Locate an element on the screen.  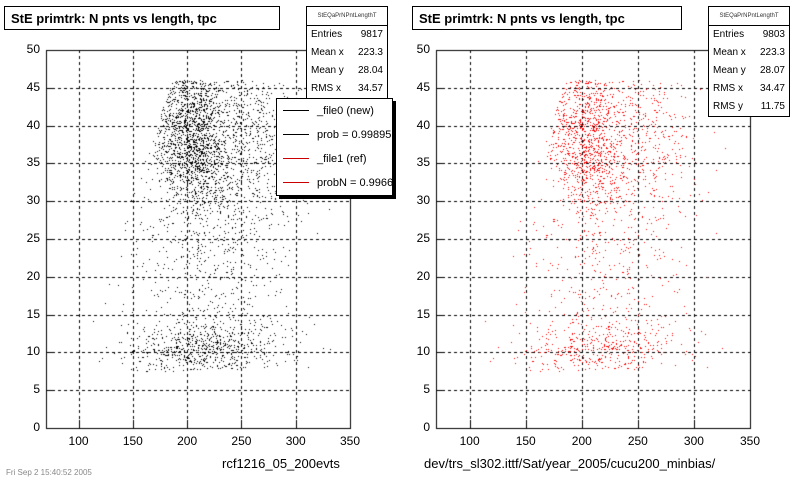
legend-entry: probN = 0.996662 is located at coordinates (334, 183).